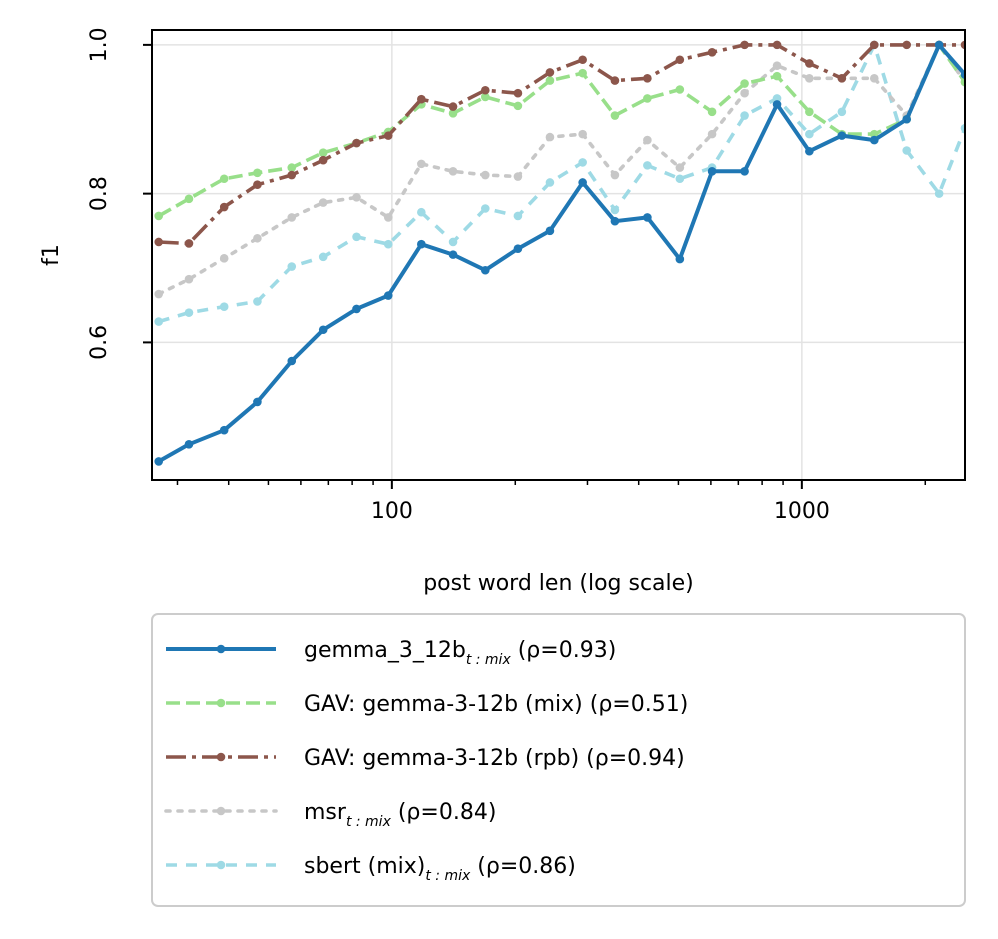 The height and width of the screenshot is (939, 998). Describe the element at coordinates (371, 869) in the screenshot. I see `legend-entry: sbert (mix)t : mix (ρ=0.86)` at that location.